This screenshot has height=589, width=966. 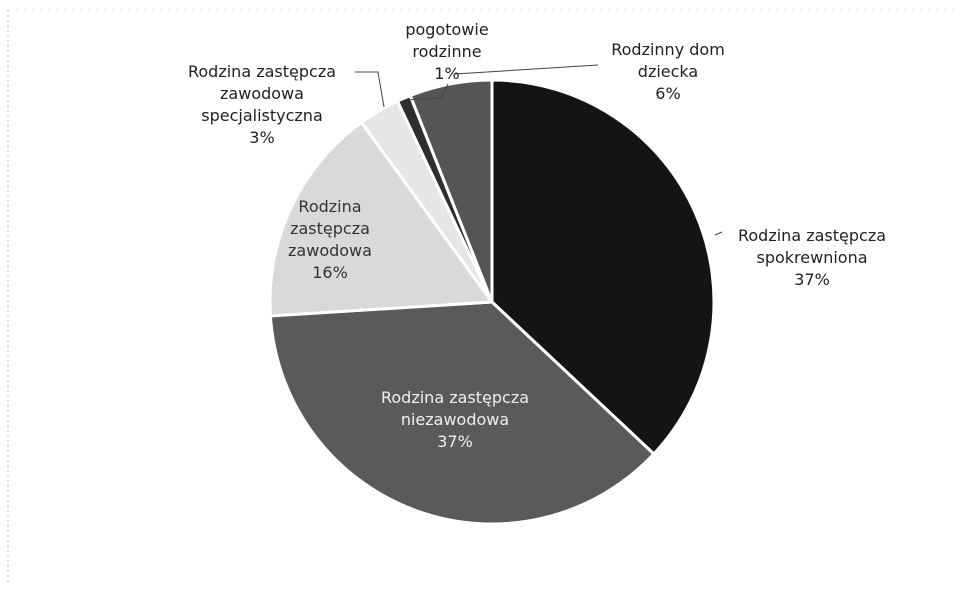 What do you see at coordinates (812, 246) in the screenshot?
I see `slice-name: Rodzina zastępcza spokrewniona` at bounding box center [812, 246].